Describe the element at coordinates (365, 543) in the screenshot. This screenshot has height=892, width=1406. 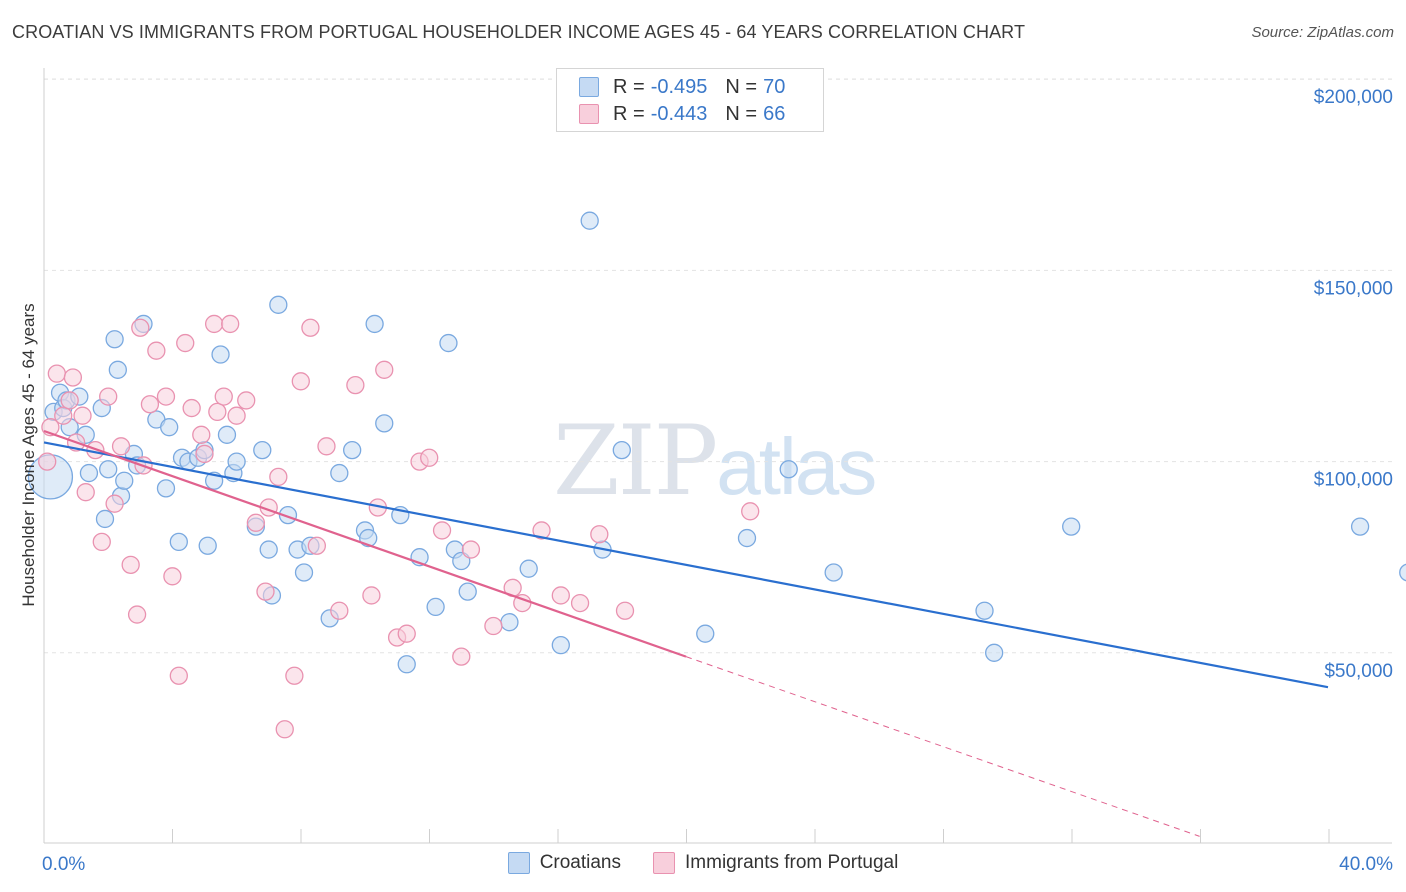
I see `trend-line-portugal` at that location.